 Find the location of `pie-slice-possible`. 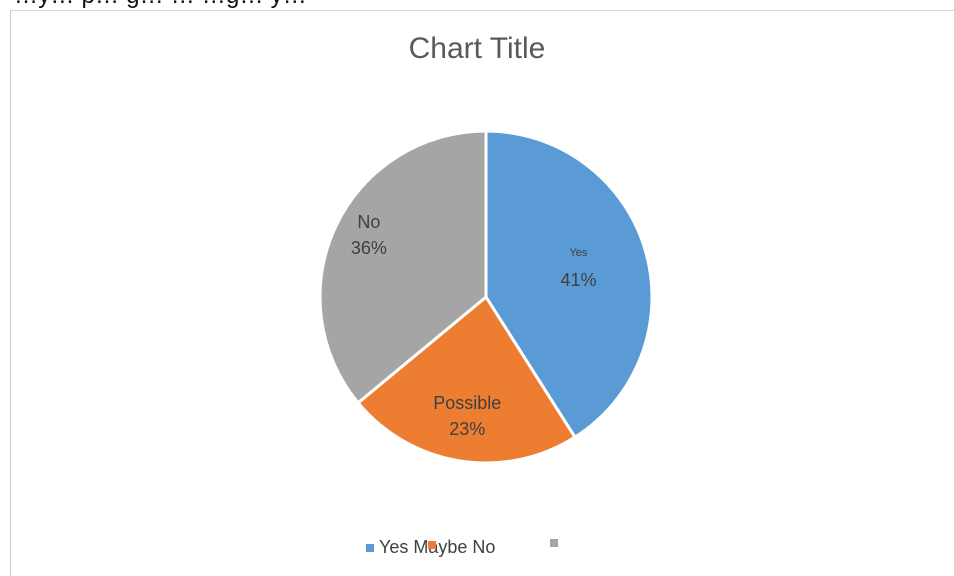

pie-slice-possible is located at coordinates (466, 379).